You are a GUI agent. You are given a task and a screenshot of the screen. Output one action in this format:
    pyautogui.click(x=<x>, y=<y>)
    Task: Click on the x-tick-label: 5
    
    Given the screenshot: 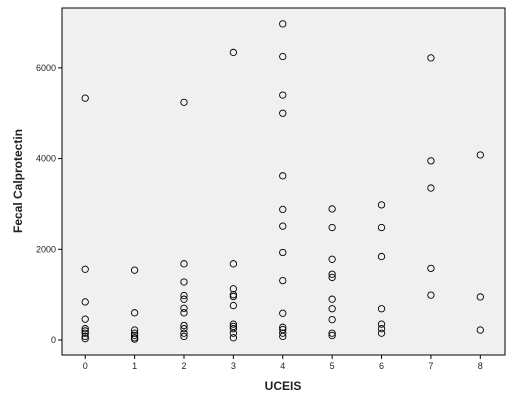 What is the action you would take?
    pyautogui.click(x=332, y=366)
    